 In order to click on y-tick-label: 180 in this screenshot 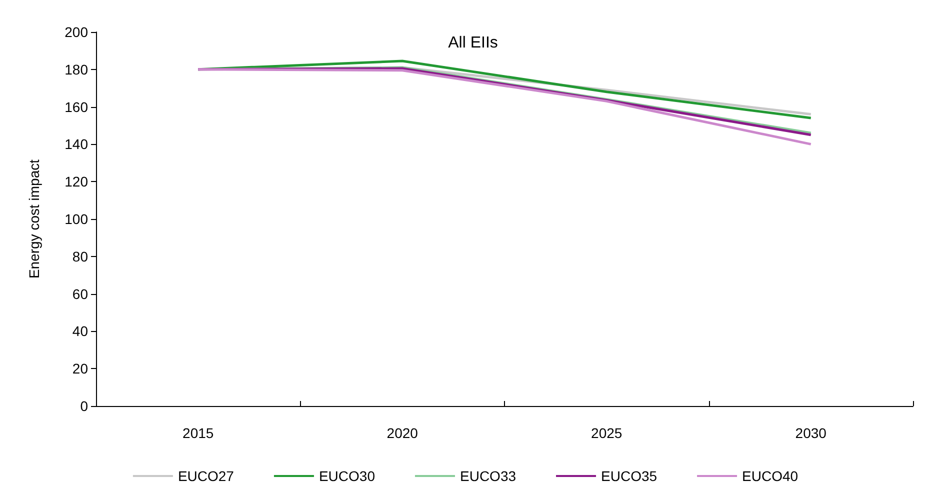, I will do `click(76, 69)`.